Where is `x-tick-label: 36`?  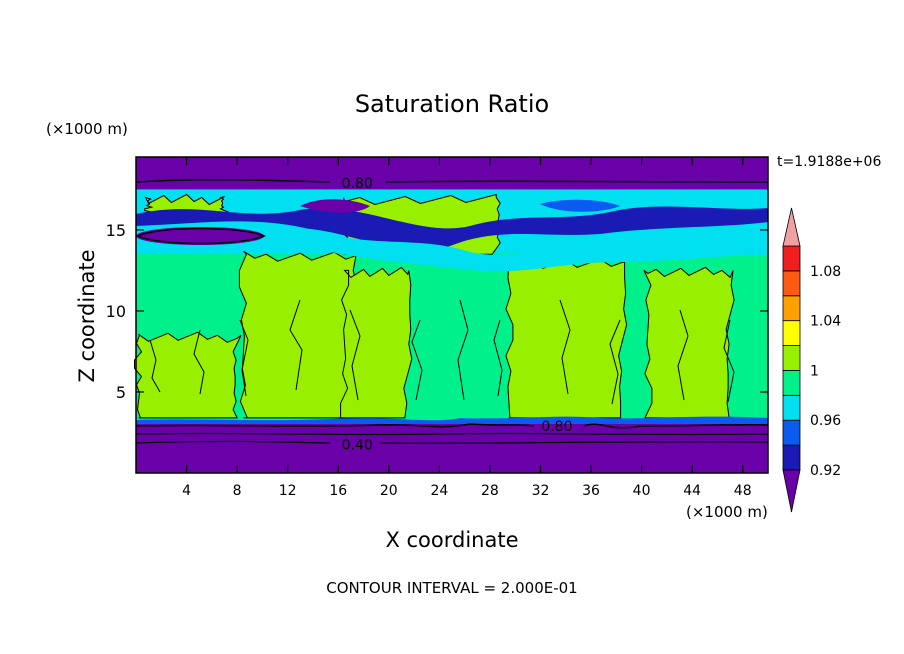 x-tick-label: 36 is located at coordinates (591, 491).